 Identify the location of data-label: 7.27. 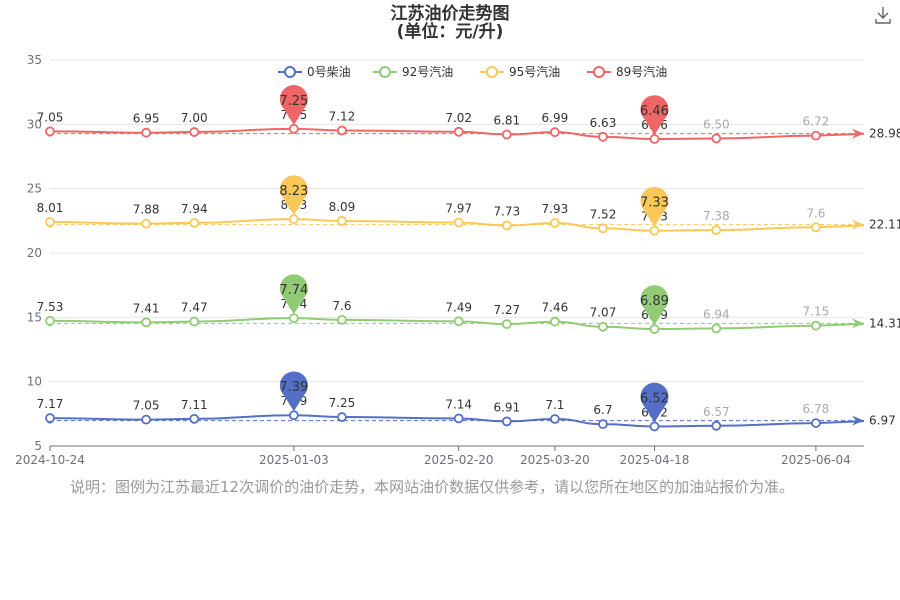
(506, 310).